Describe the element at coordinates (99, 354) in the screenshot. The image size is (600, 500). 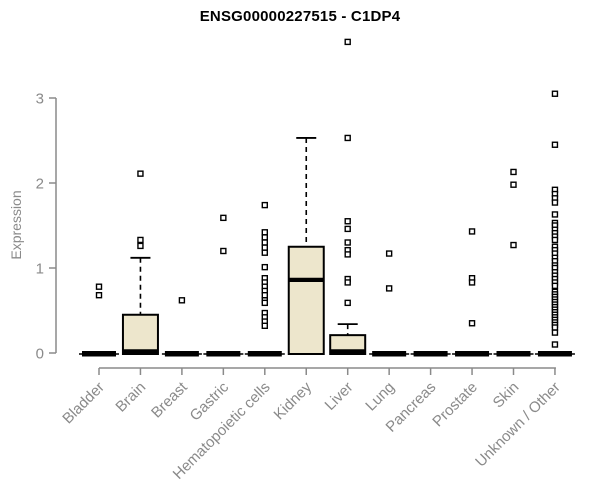
I see `zero-box-bladder` at that location.